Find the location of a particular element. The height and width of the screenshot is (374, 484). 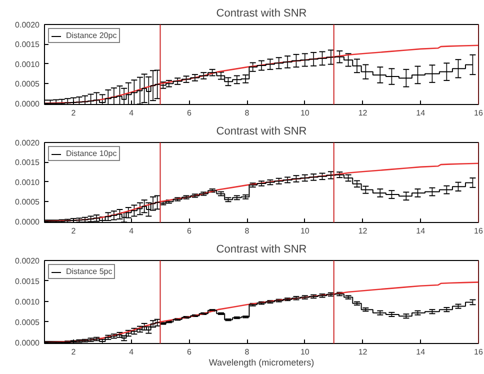

legend-label: Distance 5pc is located at coordinates (89, 271).